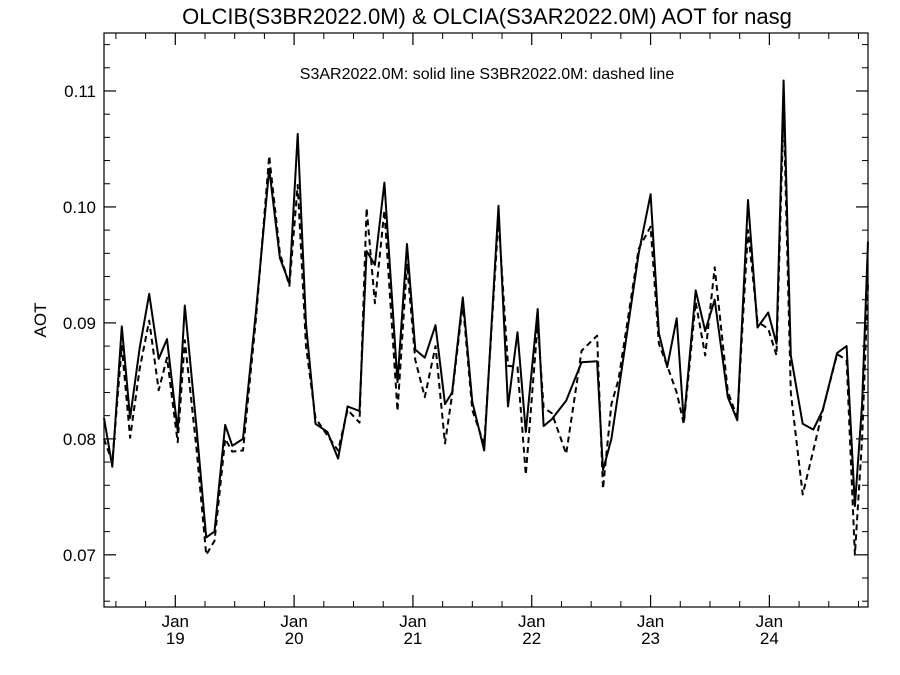 This screenshot has width=900, height=675. I want to click on y-axis-label: AOT, so click(40, 320).